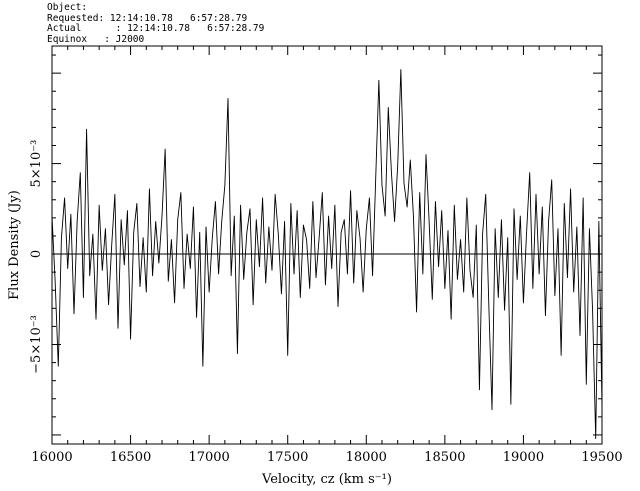 The height and width of the screenshot is (491, 640). Describe the element at coordinates (208, 457) in the screenshot. I see `x-tick-label: 17000` at that location.